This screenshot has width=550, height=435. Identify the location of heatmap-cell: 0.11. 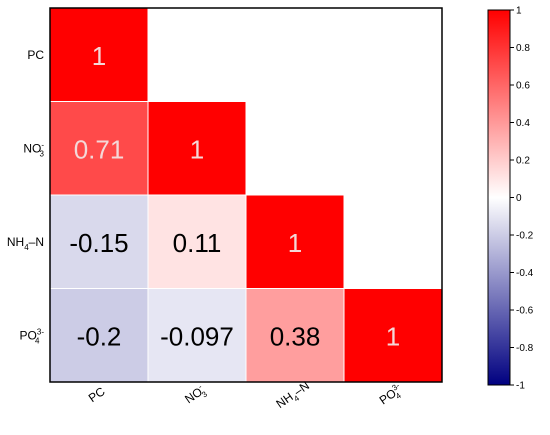
(197, 241).